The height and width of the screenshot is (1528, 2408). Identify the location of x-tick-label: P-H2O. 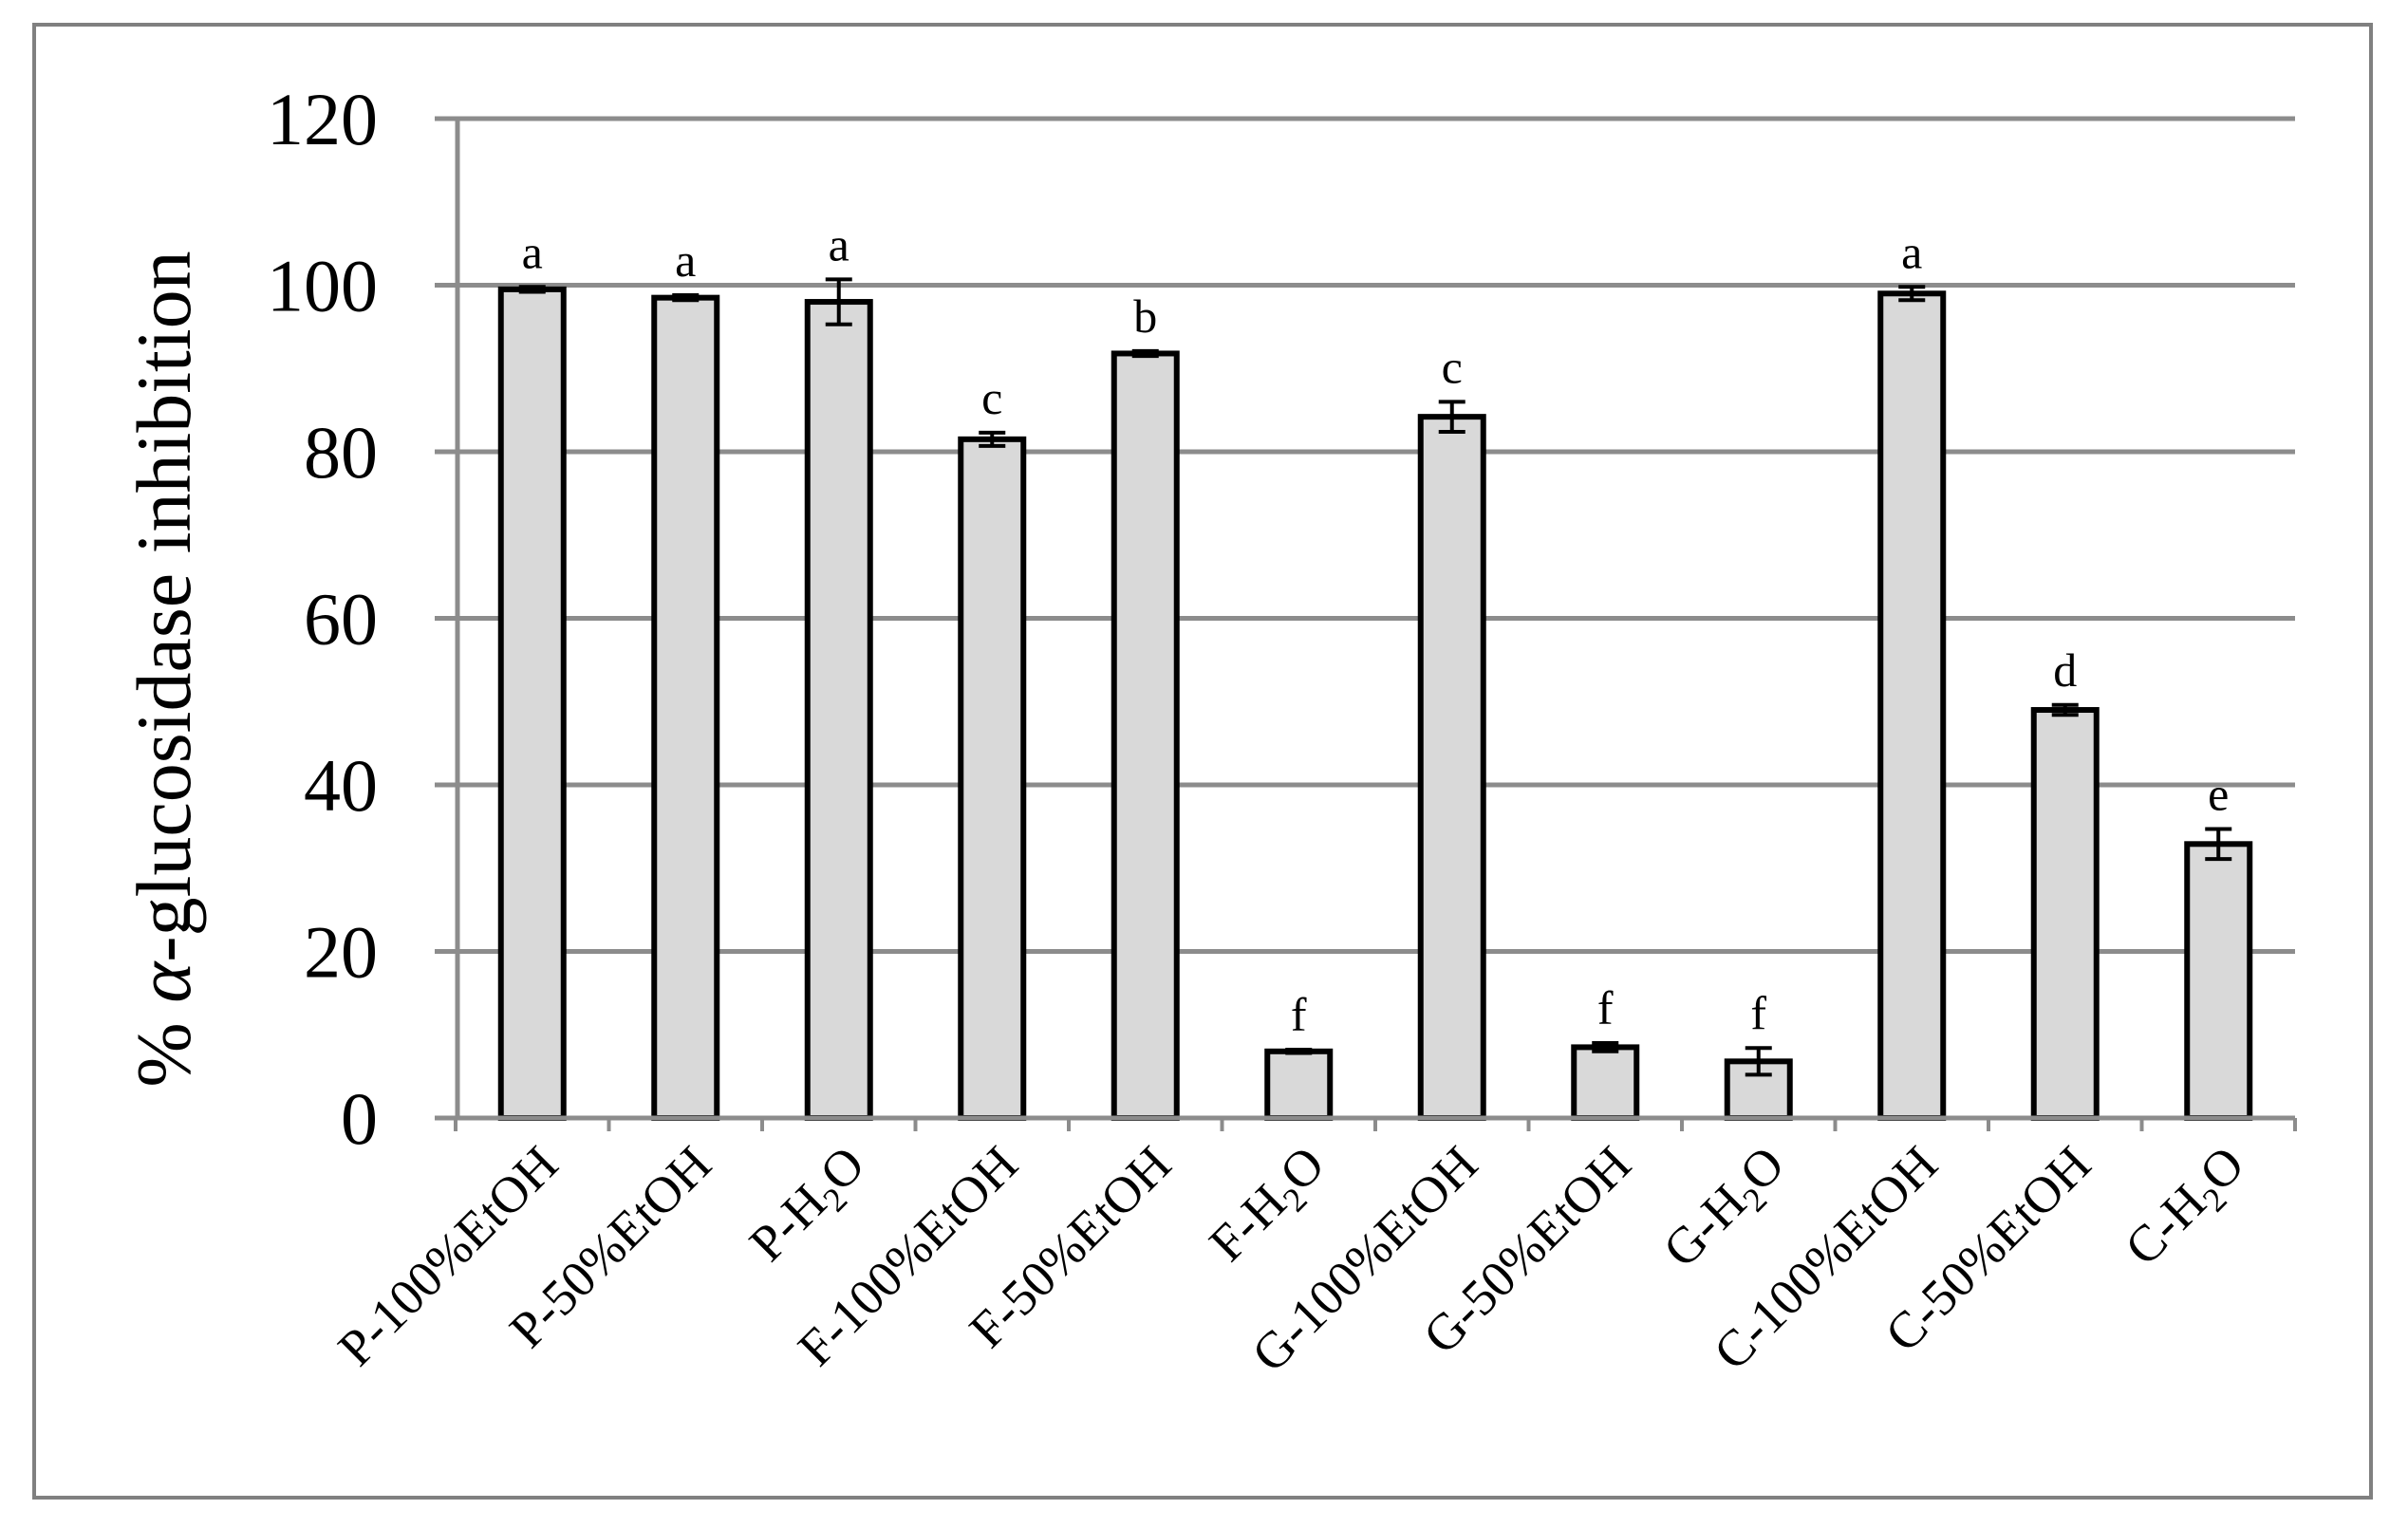
(809, 1206).